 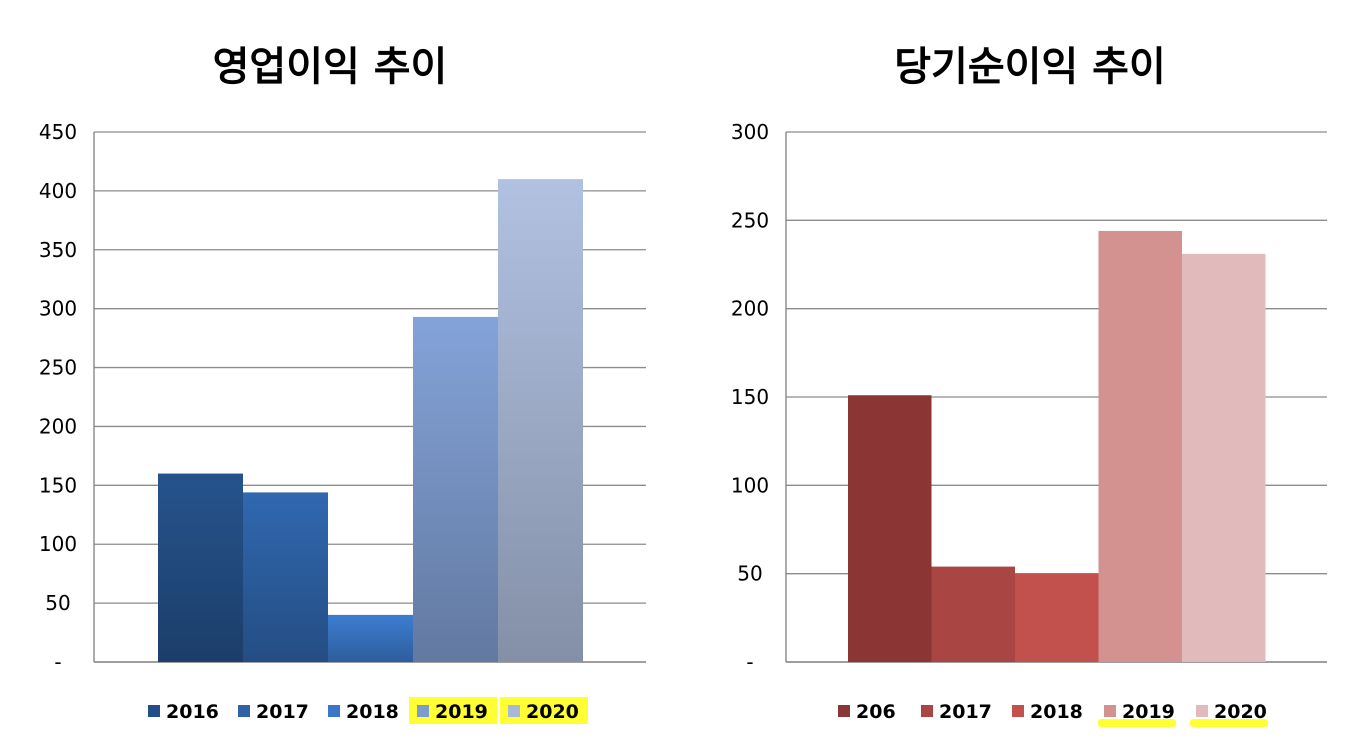 What do you see at coordinates (200, 567) in the screenshot?
I see `bar-2016` at bounding box center [200, 567].